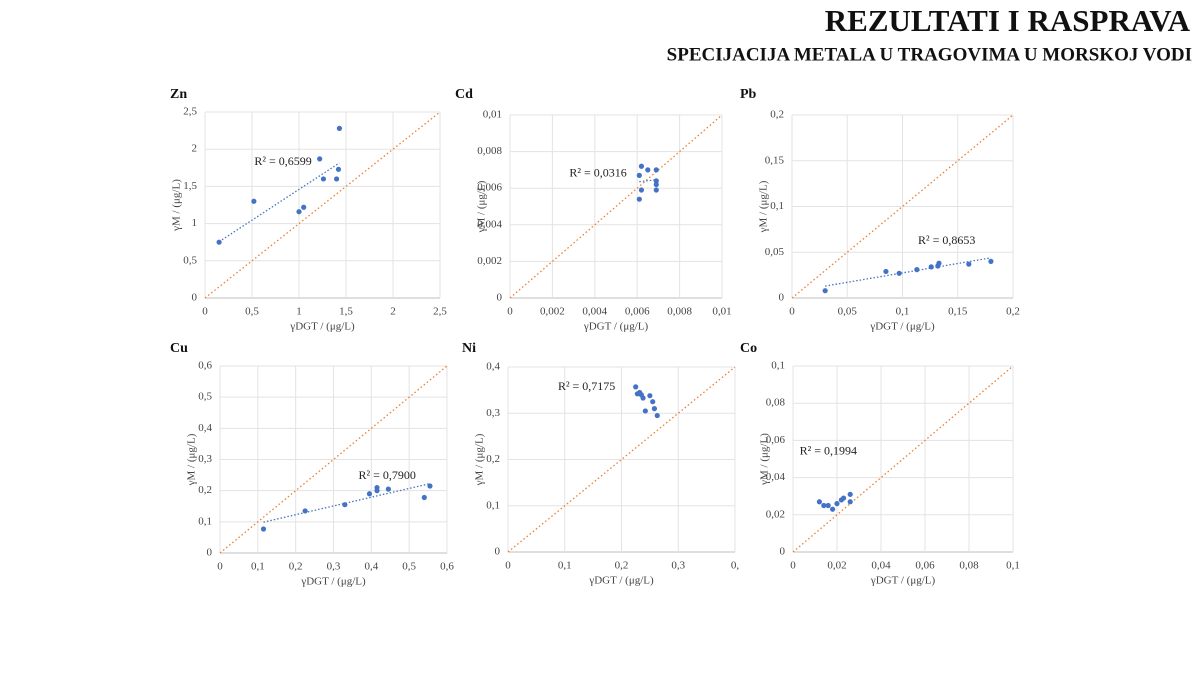 The image size is (1200, 675). I want to click on chart-title: Ni, so click(469, 348).